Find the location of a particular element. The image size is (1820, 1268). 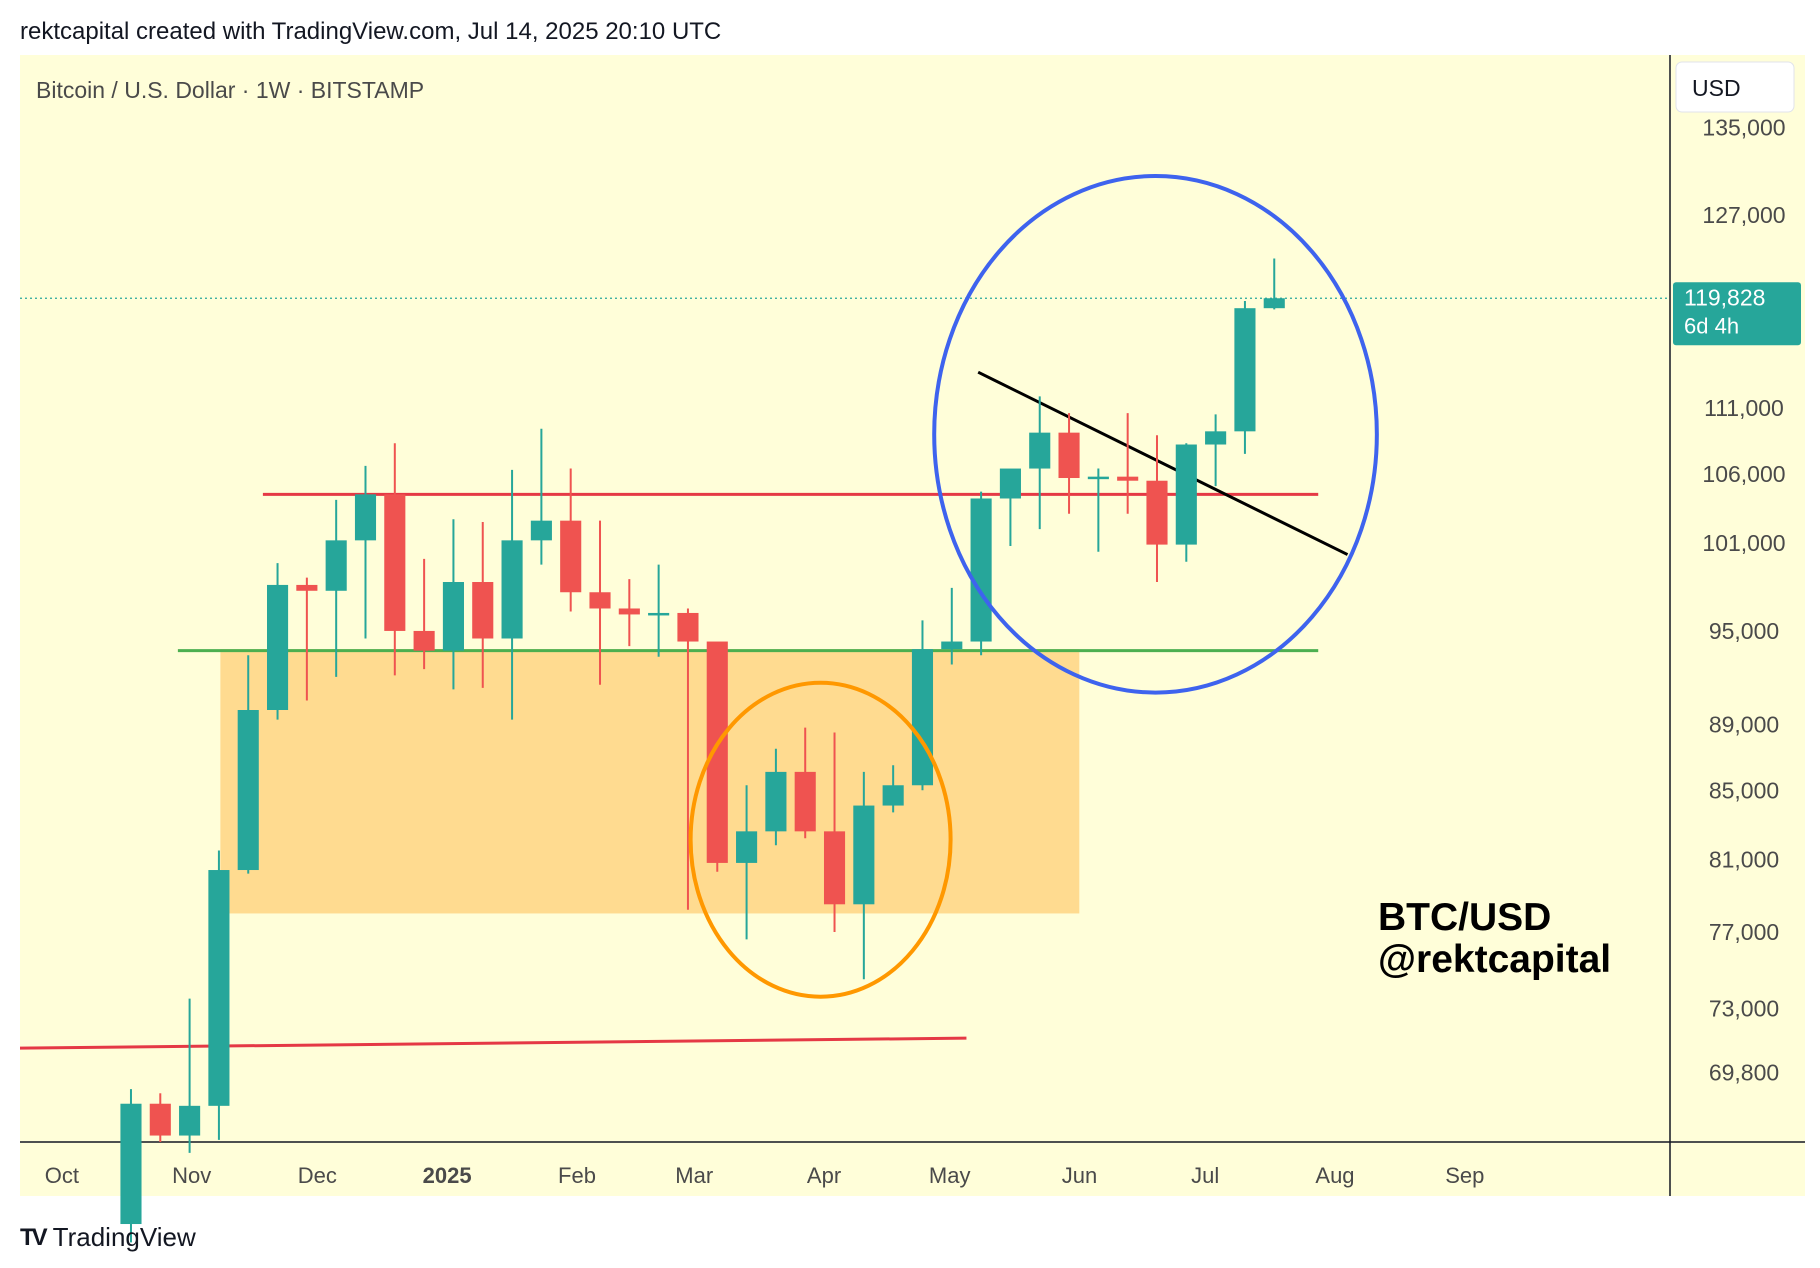

time-tick-label: Oct is located at coordinates (62, 1175).